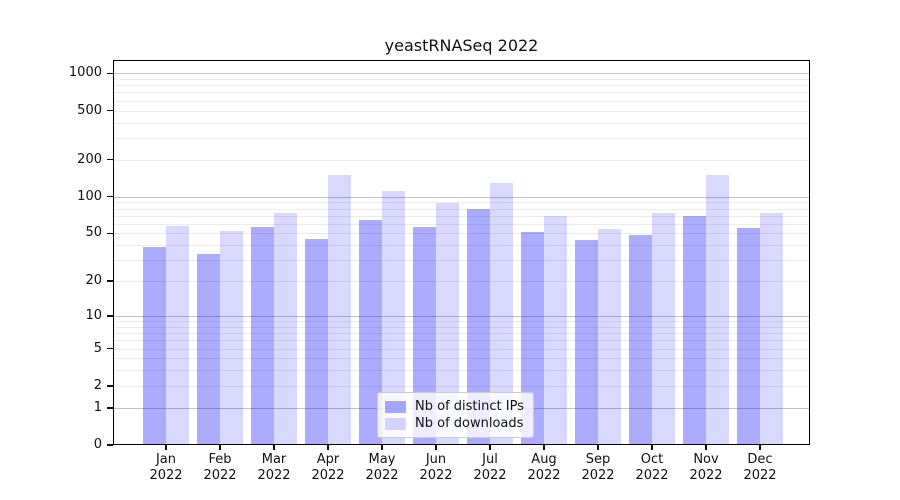  I want to click on legend-swatch-distinct-ips, so click(395, 406).